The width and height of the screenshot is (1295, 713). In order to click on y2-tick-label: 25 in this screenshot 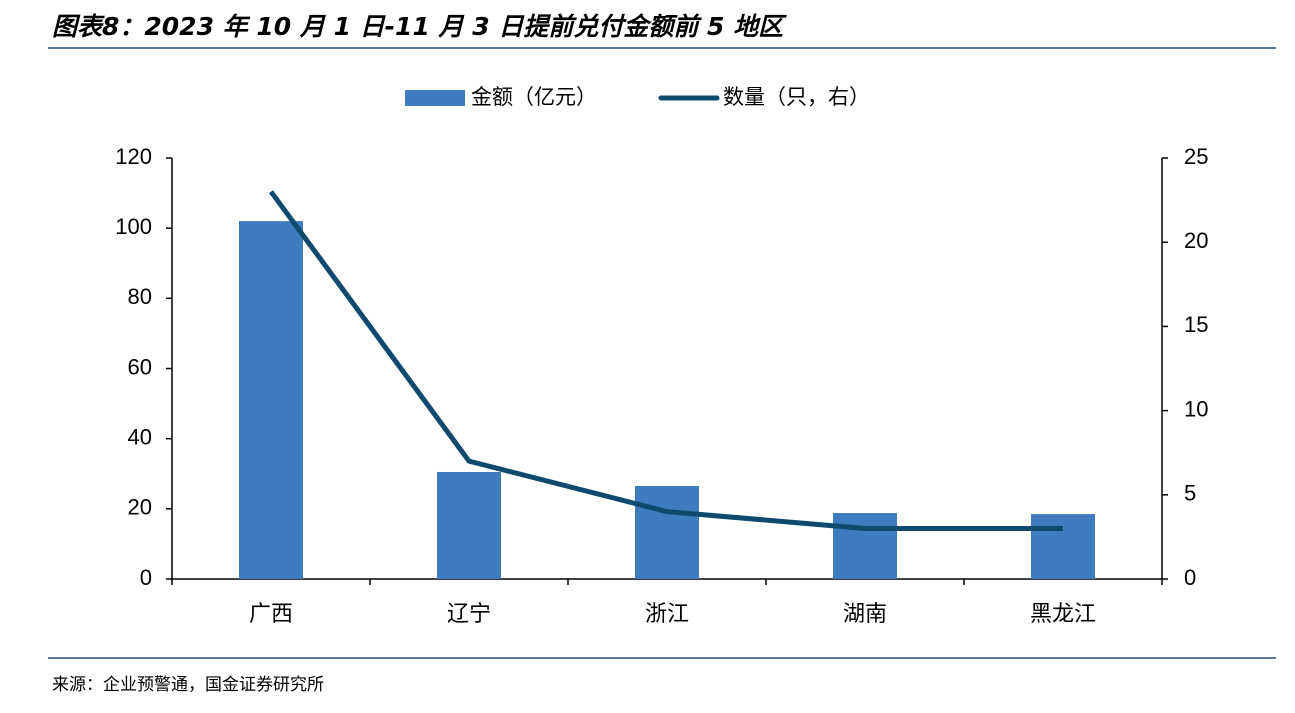, I will do `click(1196, 156)`.